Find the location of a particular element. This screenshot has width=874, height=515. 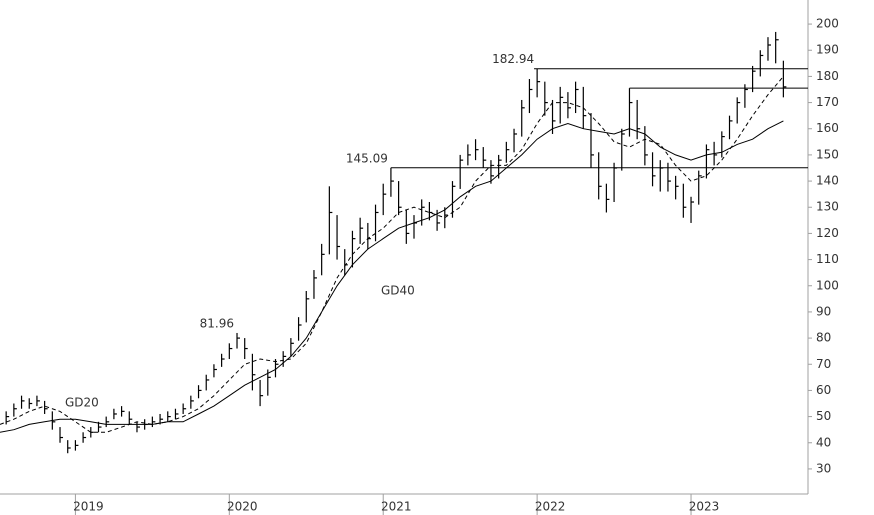

x-tick-label: 2022 is located at coordinates (550, 507).